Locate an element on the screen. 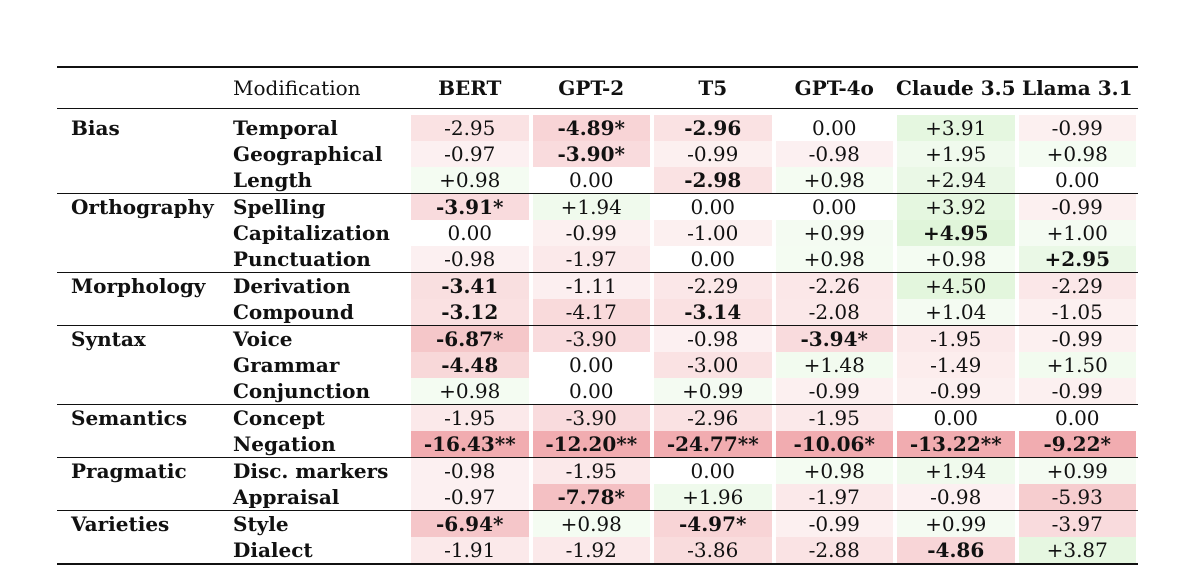 The image size is (1178, 588). value-cell-gpt4o: -0.98 is located at coordinates (835, 154).